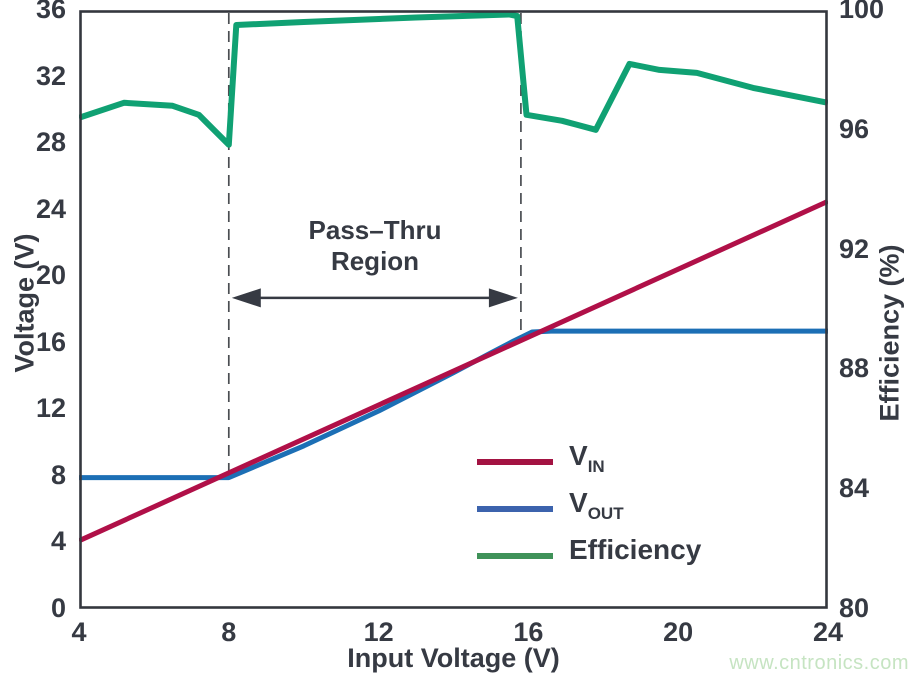 This screenshot has height=679, width=915. Describe the element at coordinates (635, 549) in the screenshot. I see `legend-label-efficiency: Efficiency` at that location.